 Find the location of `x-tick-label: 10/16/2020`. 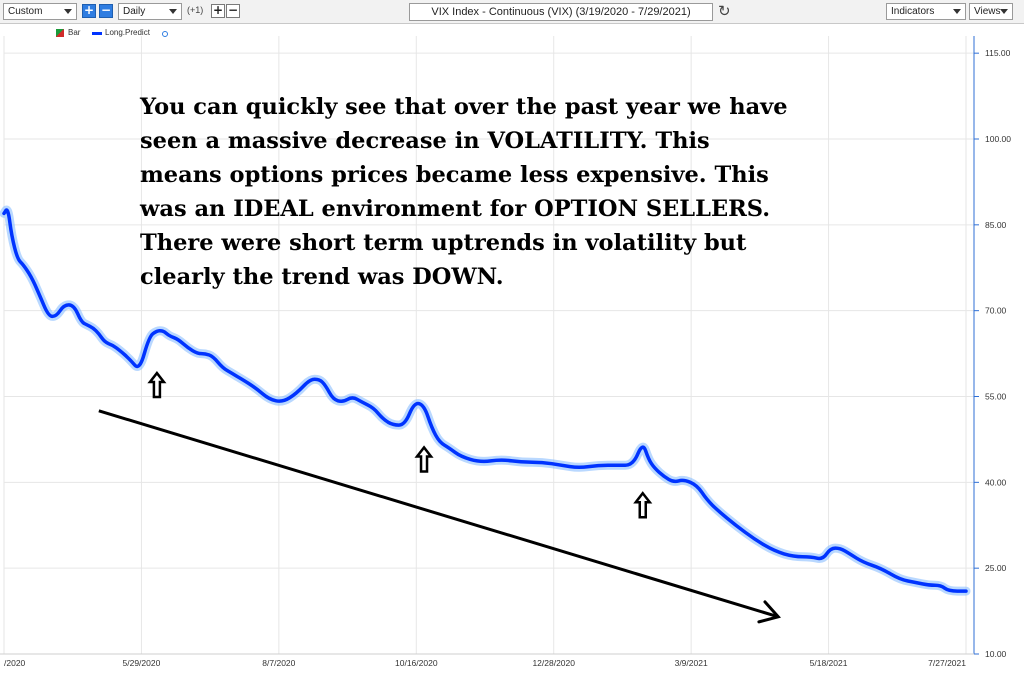

x-tick-label: 10/16/2020 is located at coordinates (416, 663).